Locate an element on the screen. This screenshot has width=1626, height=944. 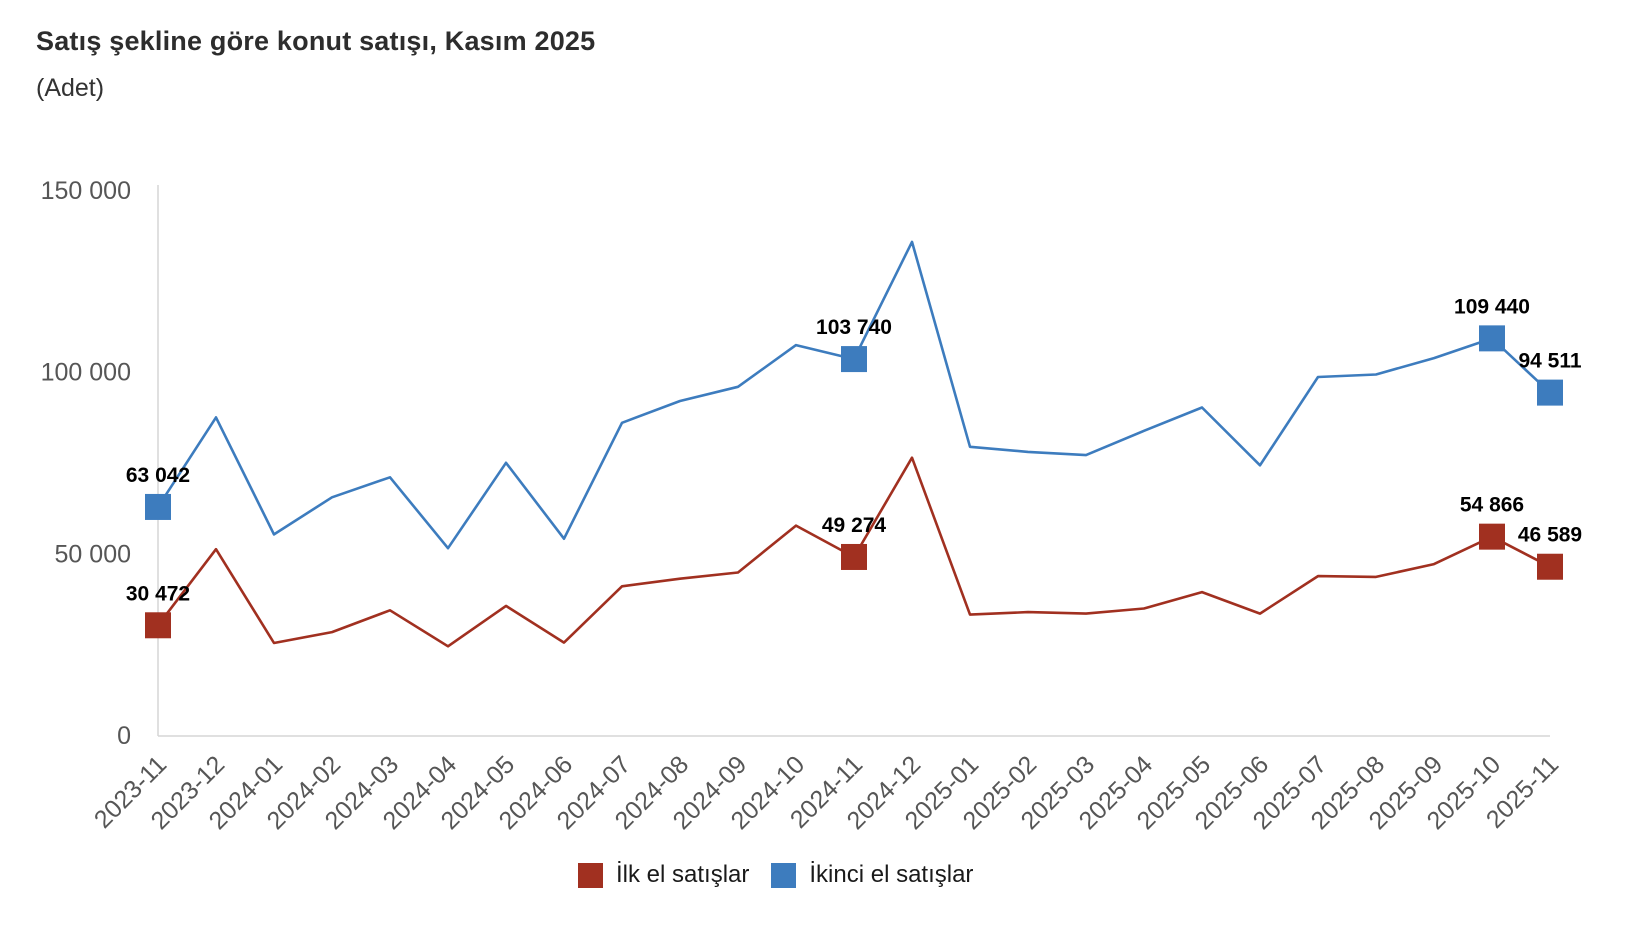
legend-item-first-hand: İlk el satışlar is located at coordinates (663, 875).